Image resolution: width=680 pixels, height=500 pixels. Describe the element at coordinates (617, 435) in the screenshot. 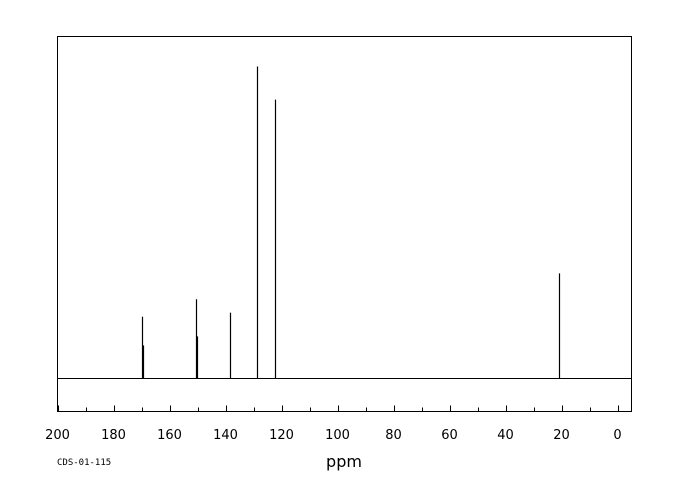

I see `tick-label-0: 0` at that location.